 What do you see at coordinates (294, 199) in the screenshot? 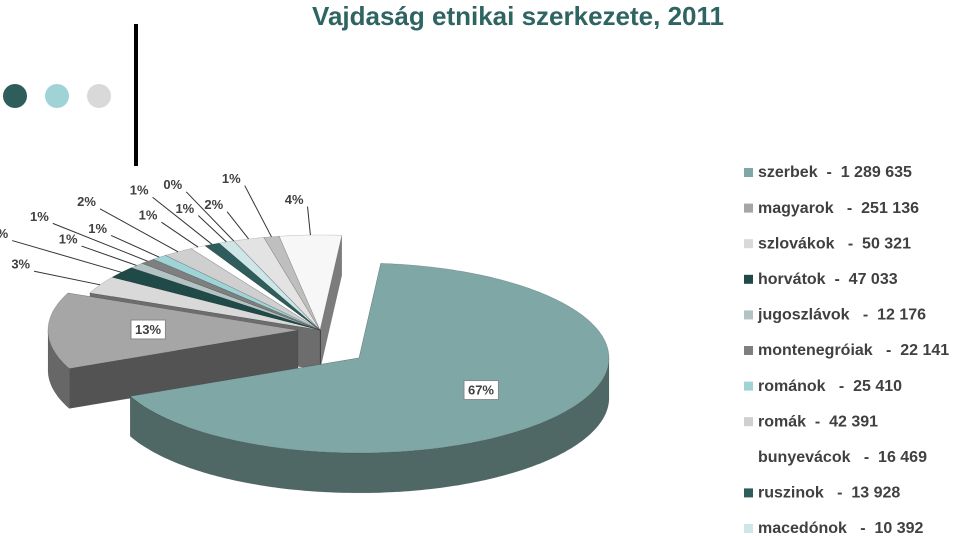
I see `percent-label: 4%` at bounding box center [294, 199].